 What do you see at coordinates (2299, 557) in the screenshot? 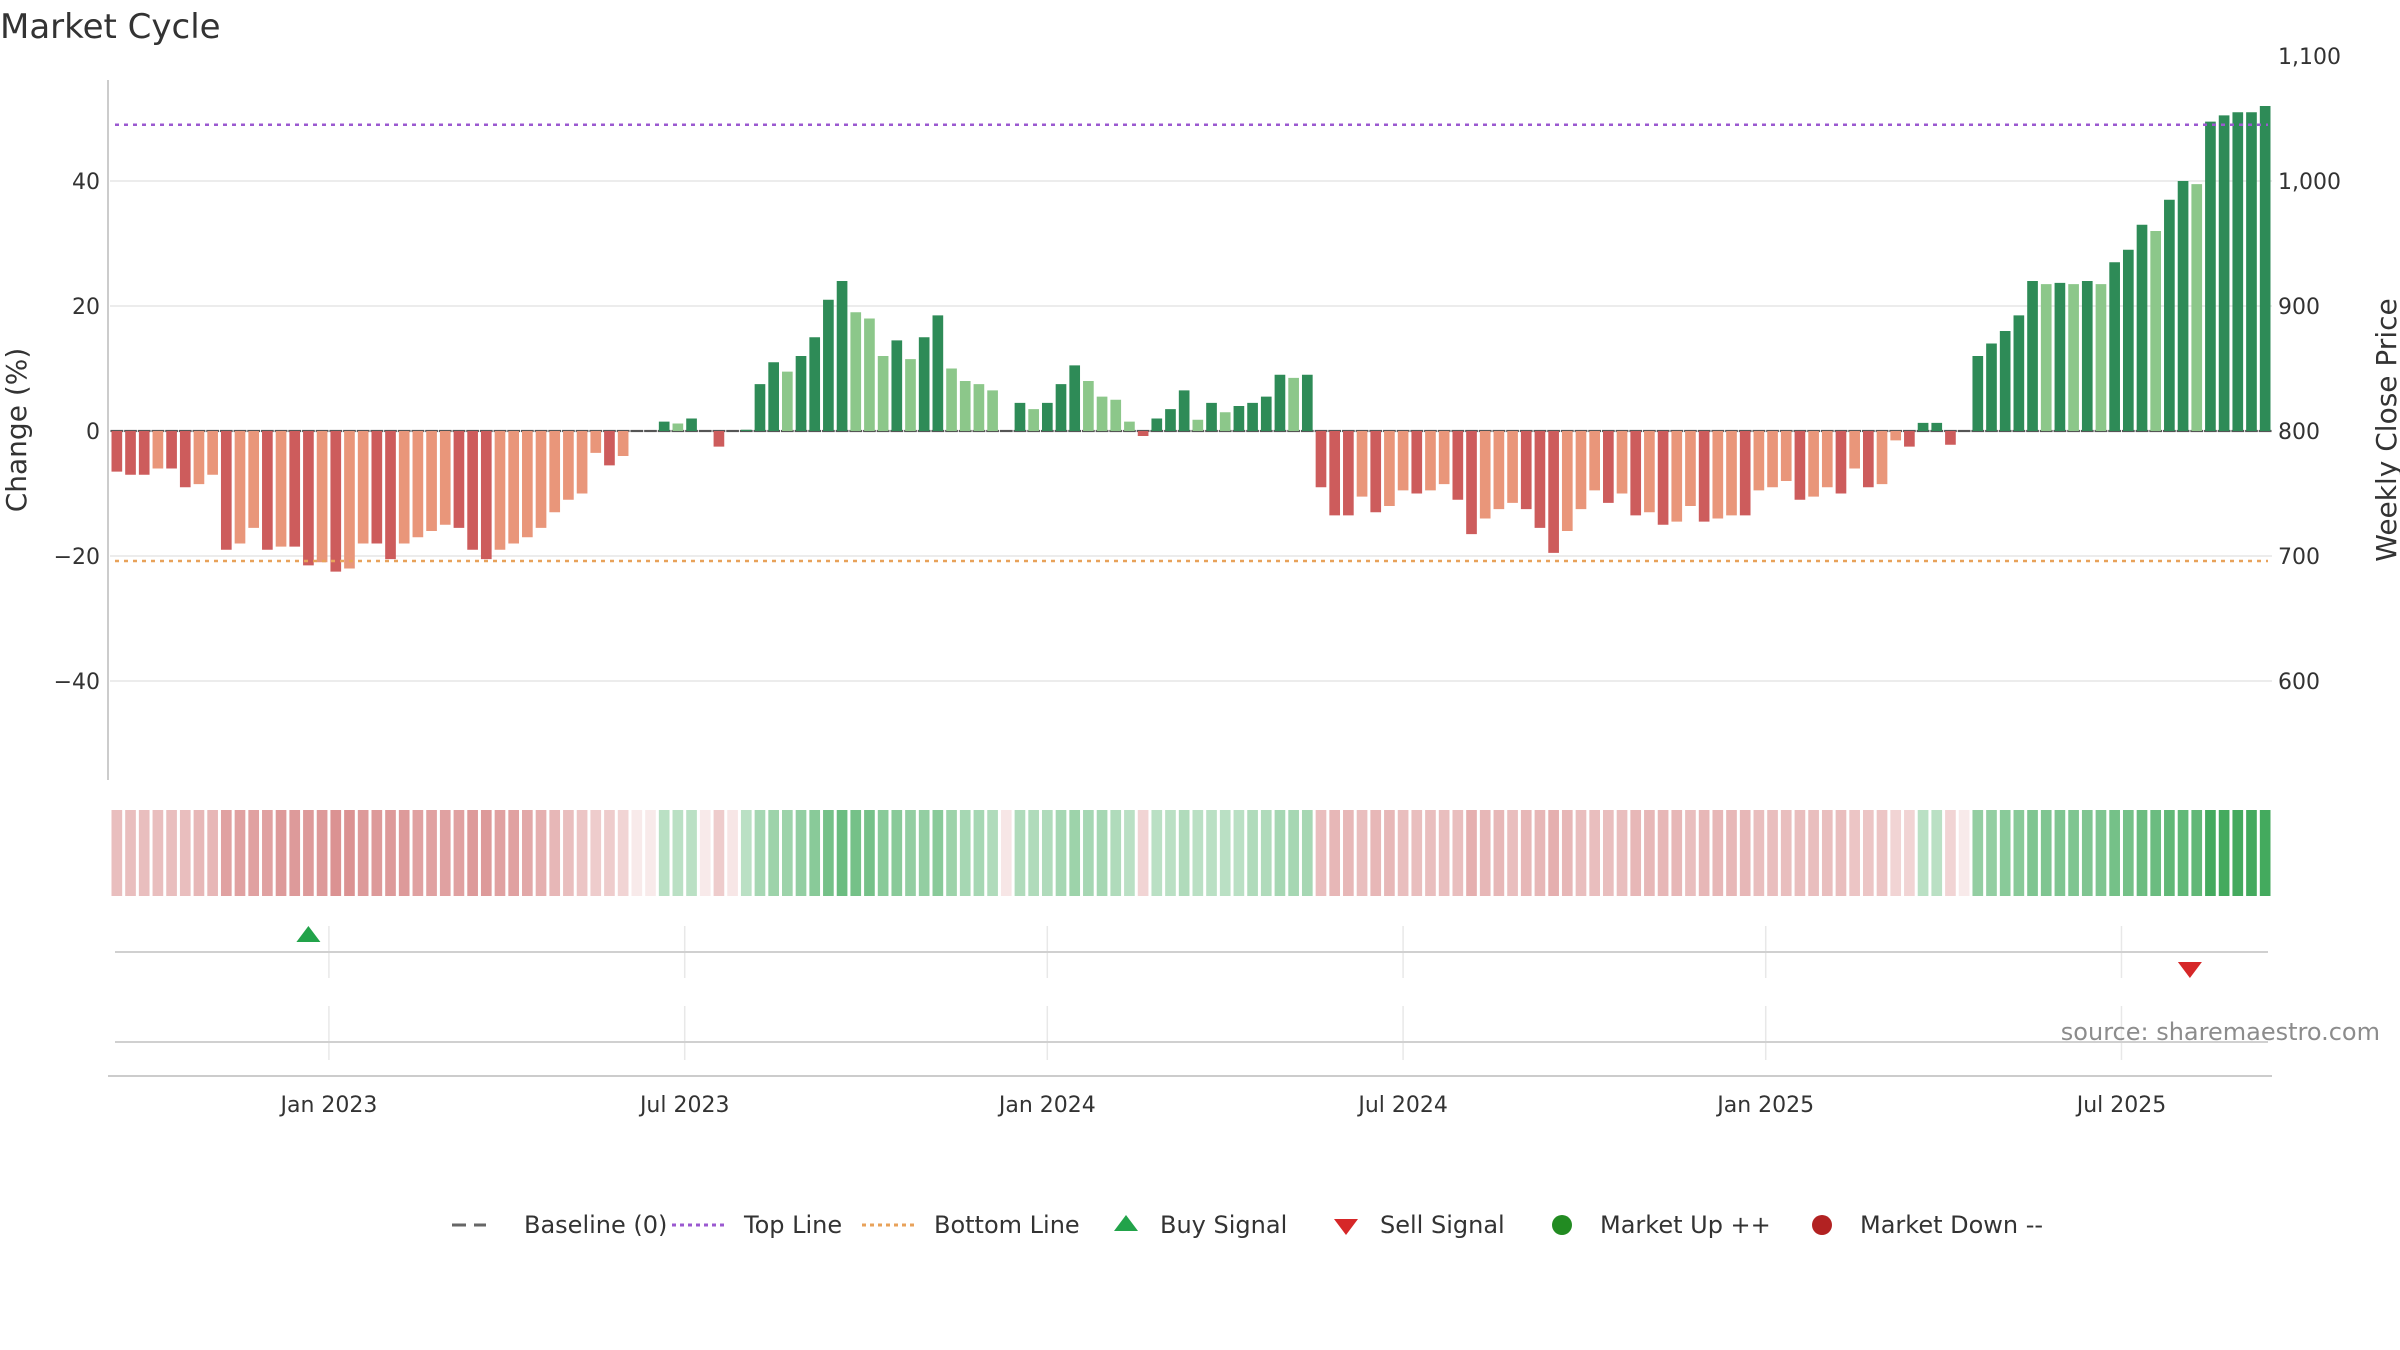
I see `y2-tick-label: 700` at bounding box center [2299, 557].